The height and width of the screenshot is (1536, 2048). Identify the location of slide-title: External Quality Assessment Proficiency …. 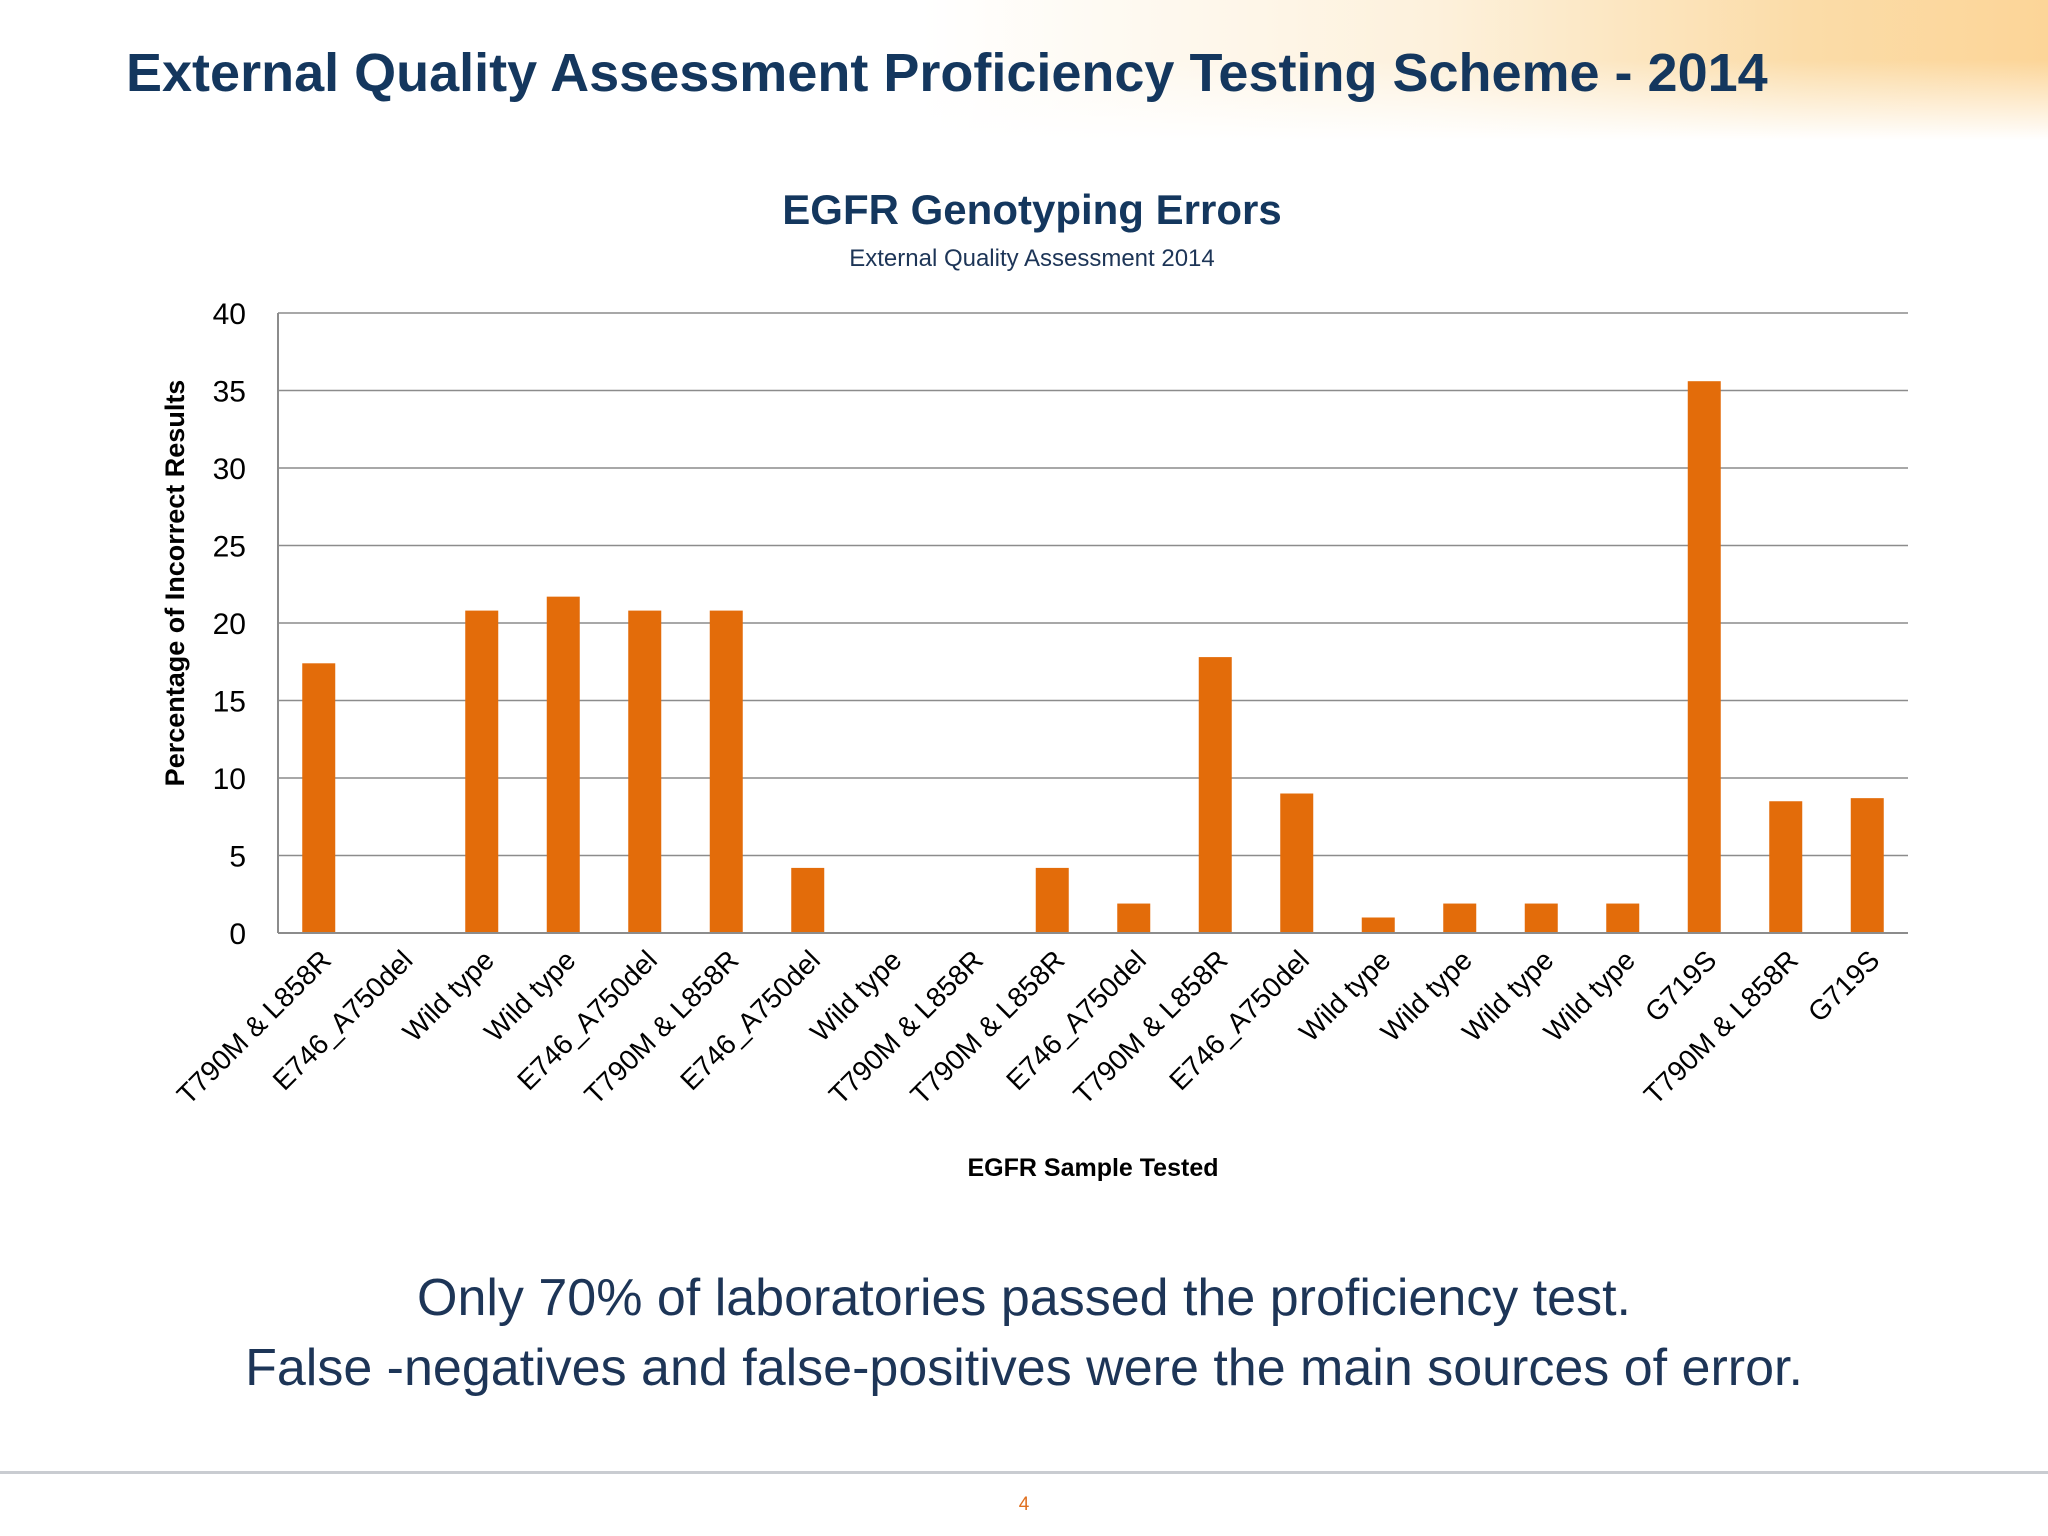
(947, 73).